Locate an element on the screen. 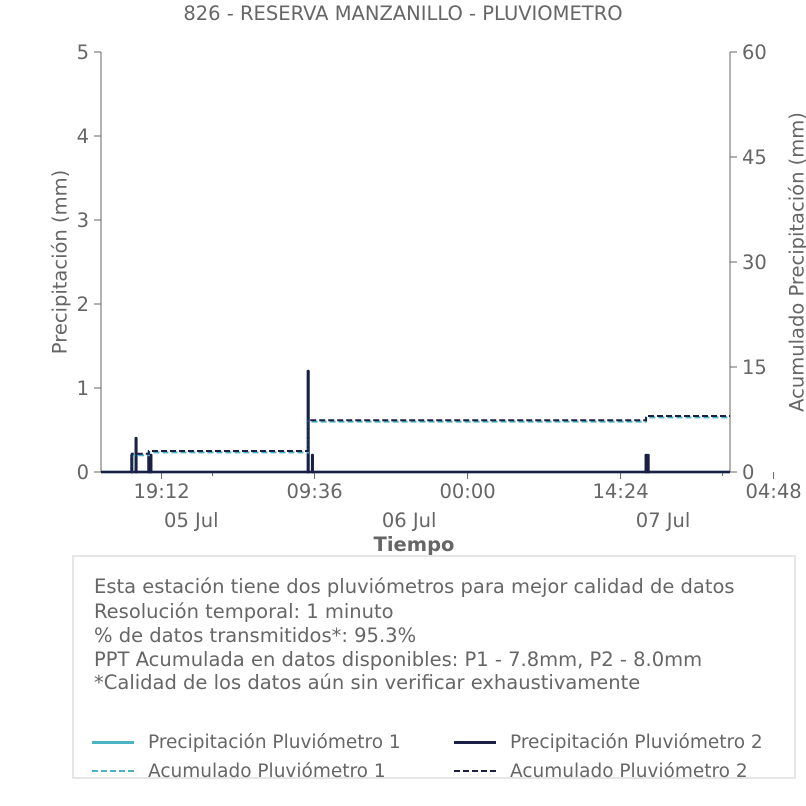 The height and width of the screenshot is (806, 806). y-axis-label-left: Precipitación (mm) is located at coordinates (60, 262).